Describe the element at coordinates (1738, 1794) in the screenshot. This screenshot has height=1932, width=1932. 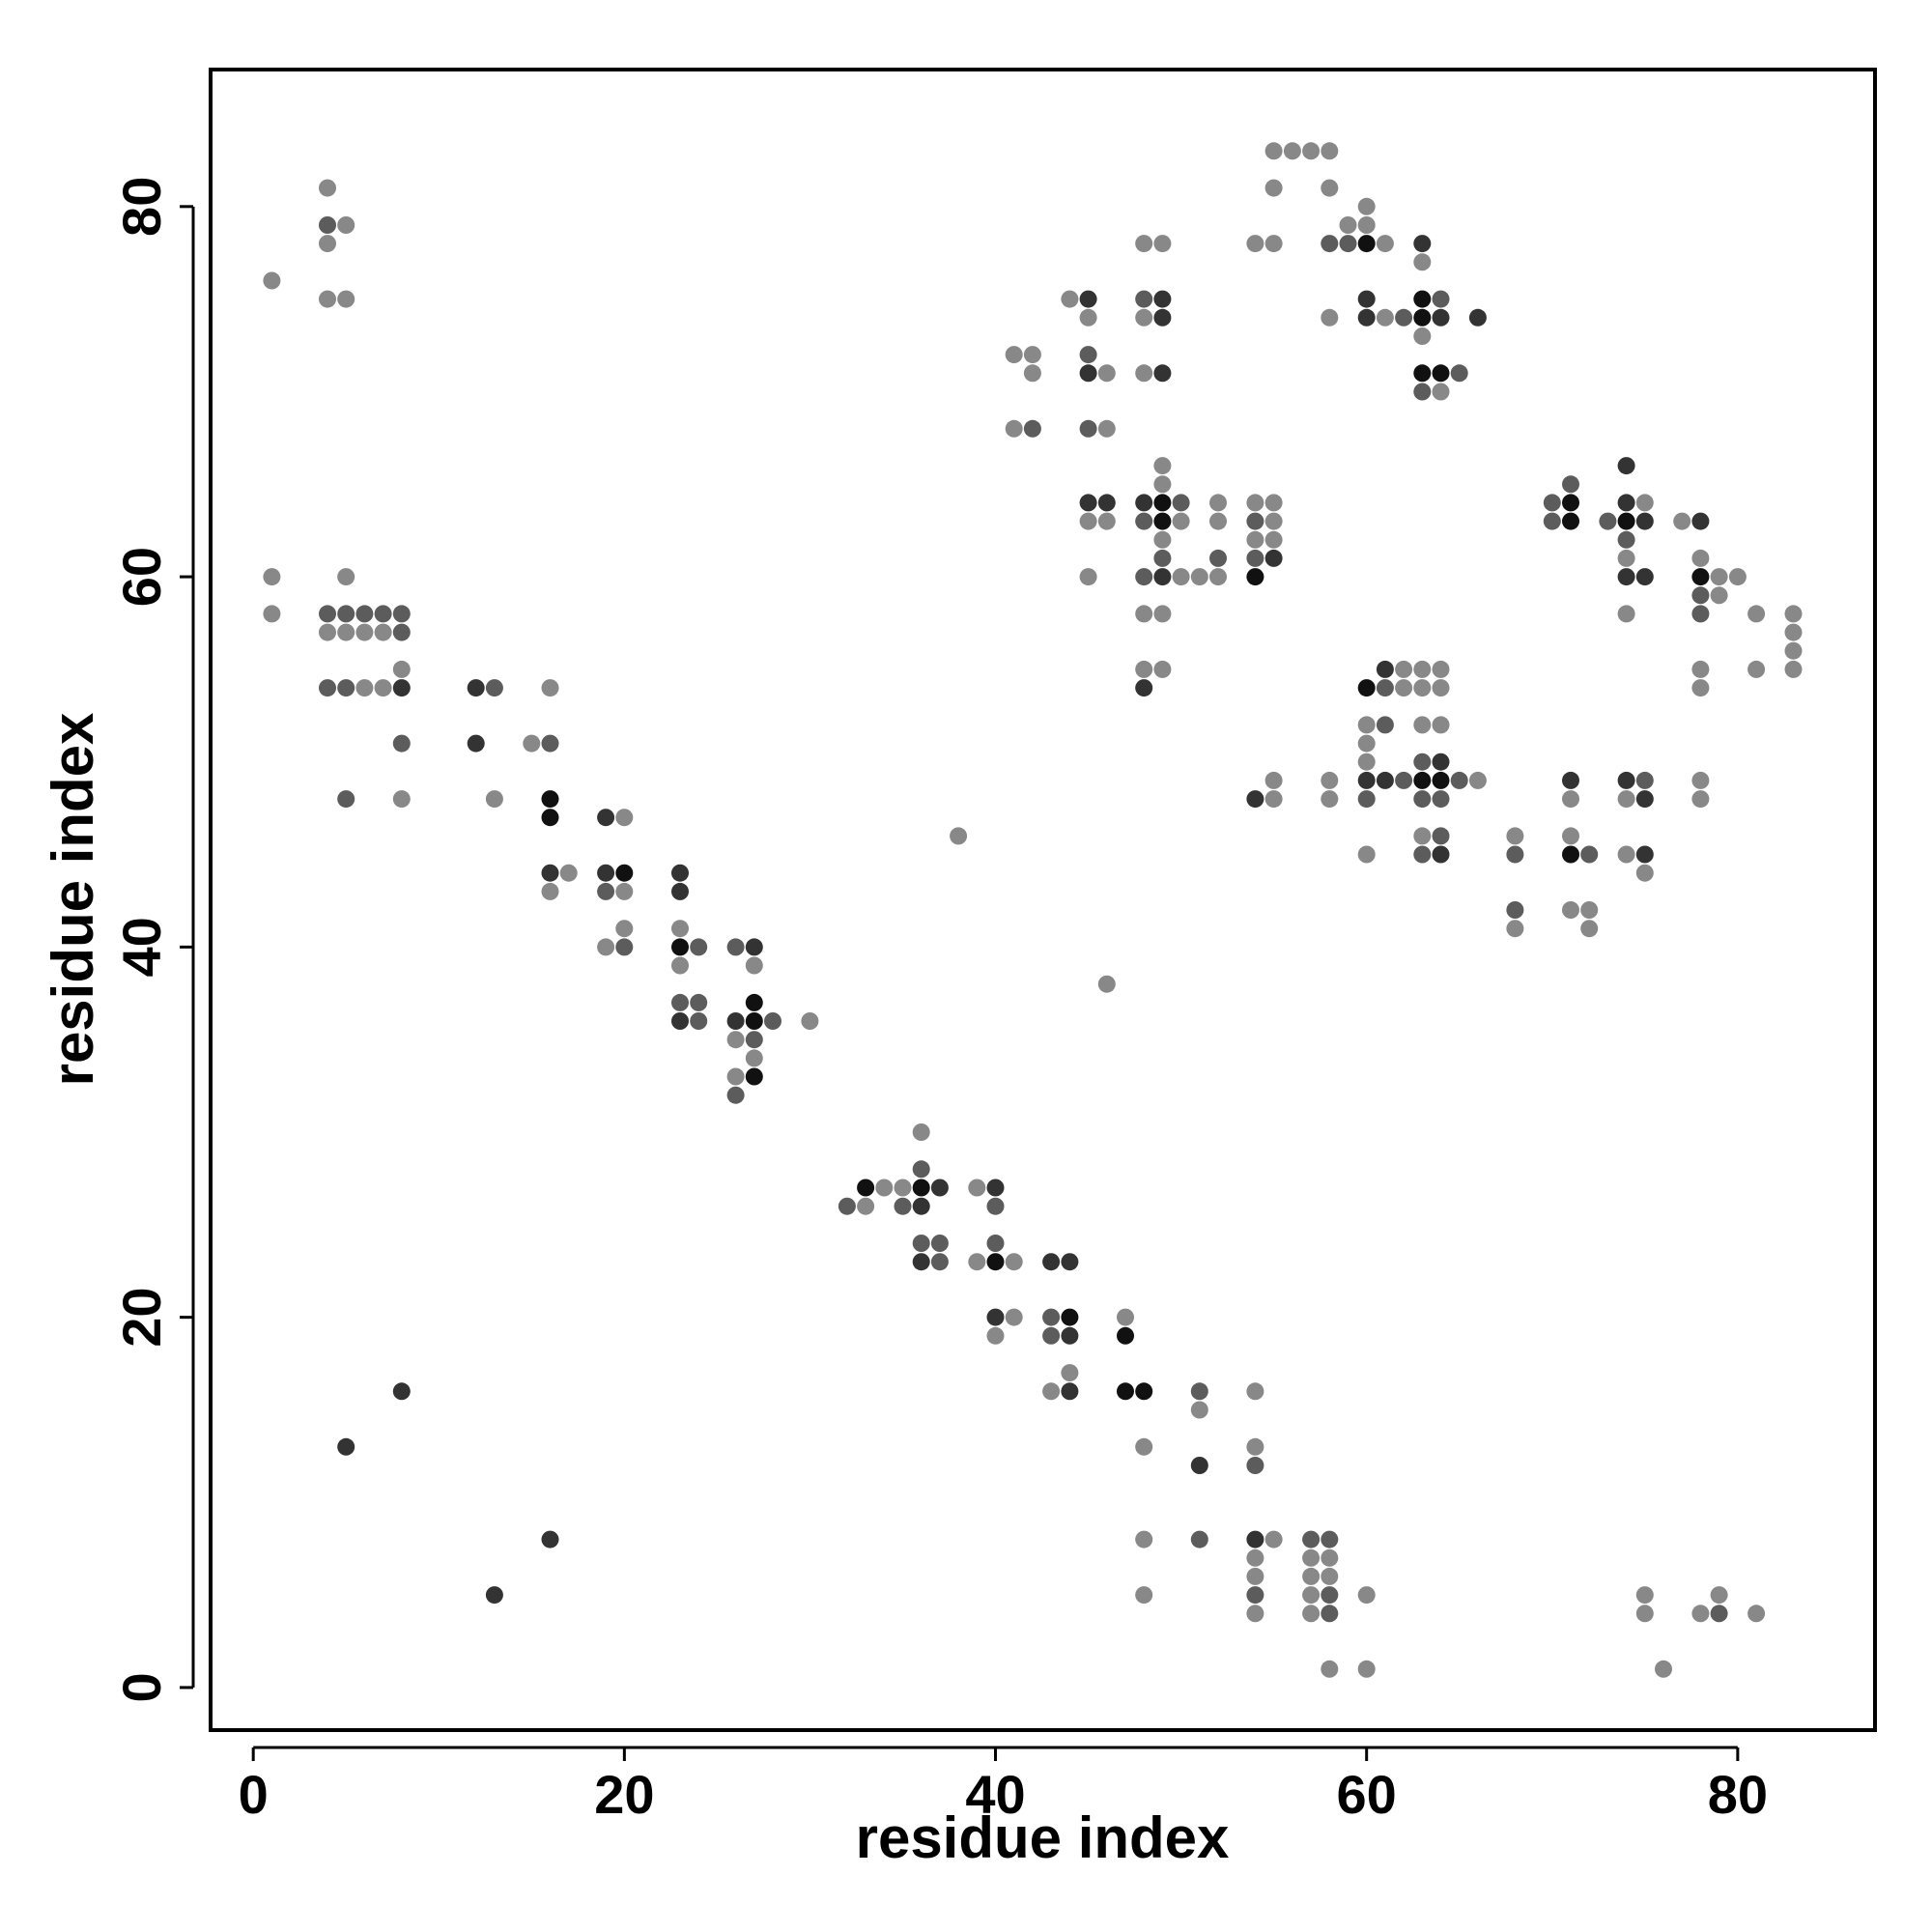
I see `x-tick-label: 80` at that location.